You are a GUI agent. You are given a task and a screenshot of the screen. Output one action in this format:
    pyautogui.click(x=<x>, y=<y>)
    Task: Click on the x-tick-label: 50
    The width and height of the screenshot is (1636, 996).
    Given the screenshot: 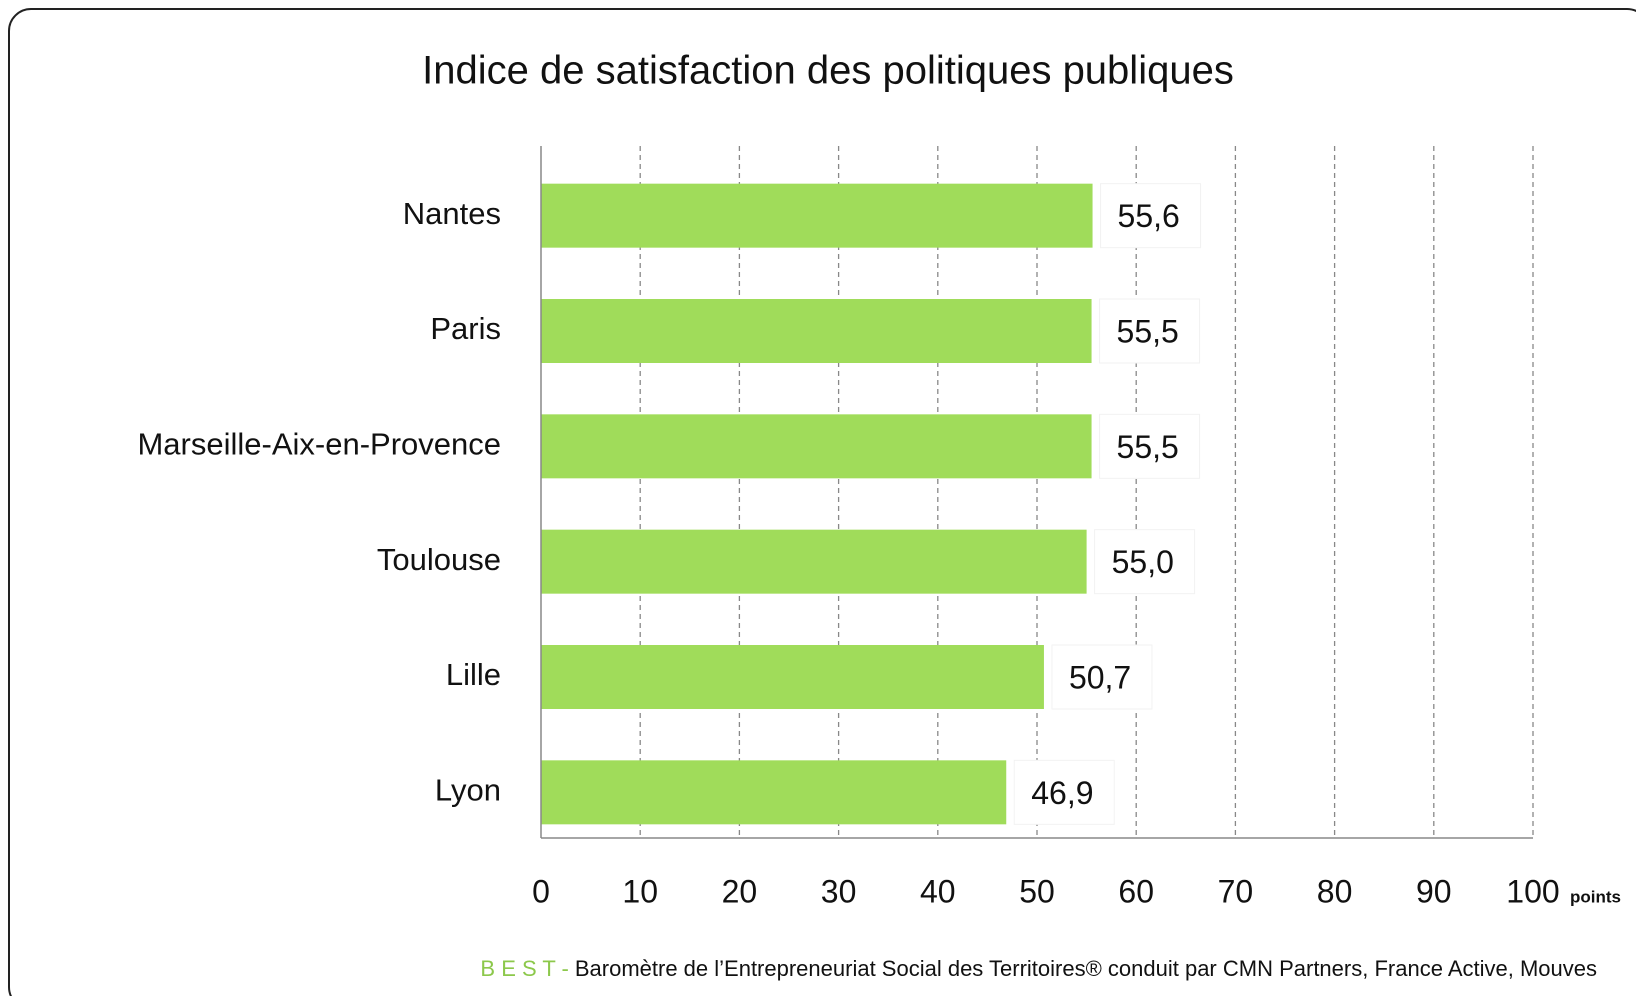 What is the action you would take?
    pyautogui.click(x=1037, y=891)
    